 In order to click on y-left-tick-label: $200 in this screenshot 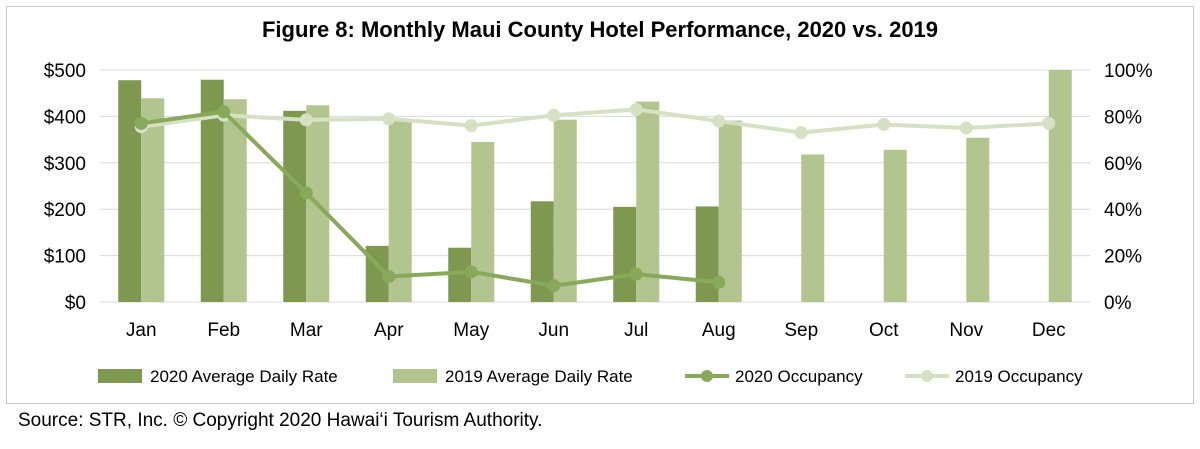, I will do `click(65, 210)`.